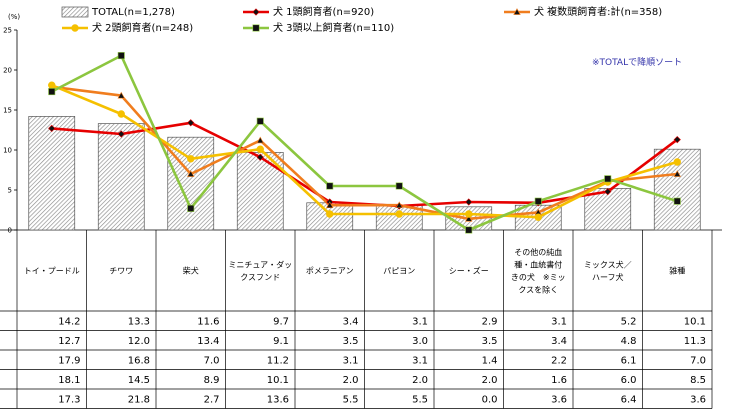 This screenshot has height=410, width=729. I want to click on category-label: 柴犬, so click(191, 271).